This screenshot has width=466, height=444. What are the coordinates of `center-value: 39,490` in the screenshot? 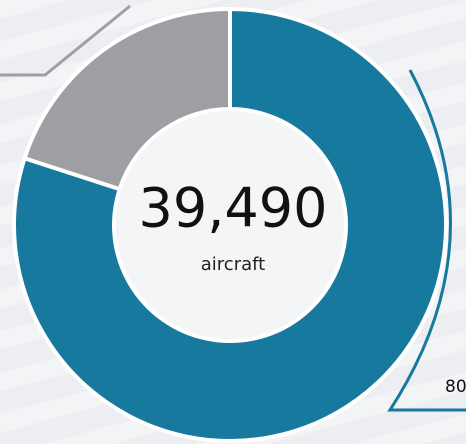 It's located at (233, 208).